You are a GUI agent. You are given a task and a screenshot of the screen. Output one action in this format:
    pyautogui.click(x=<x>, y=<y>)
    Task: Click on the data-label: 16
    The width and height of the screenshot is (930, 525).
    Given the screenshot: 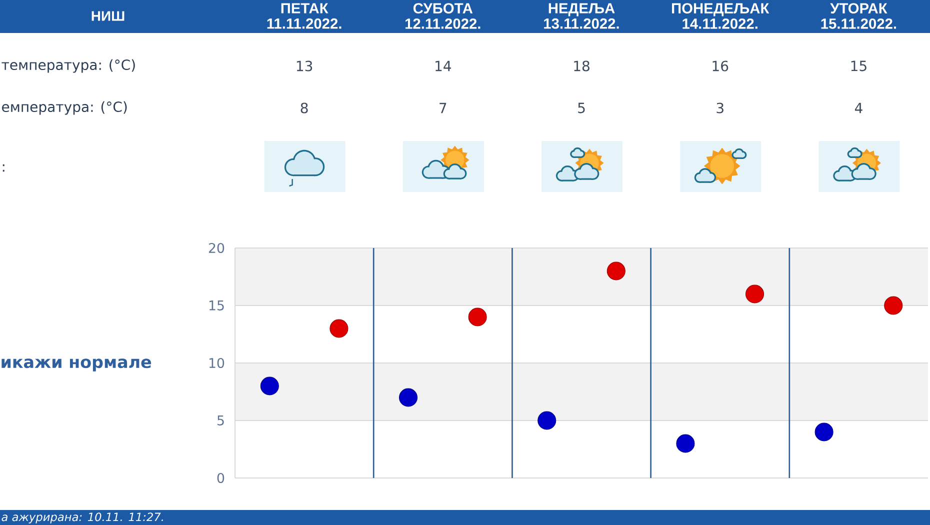 What is the action you would take?
    pyautogui.click(x=720, y=66)
    